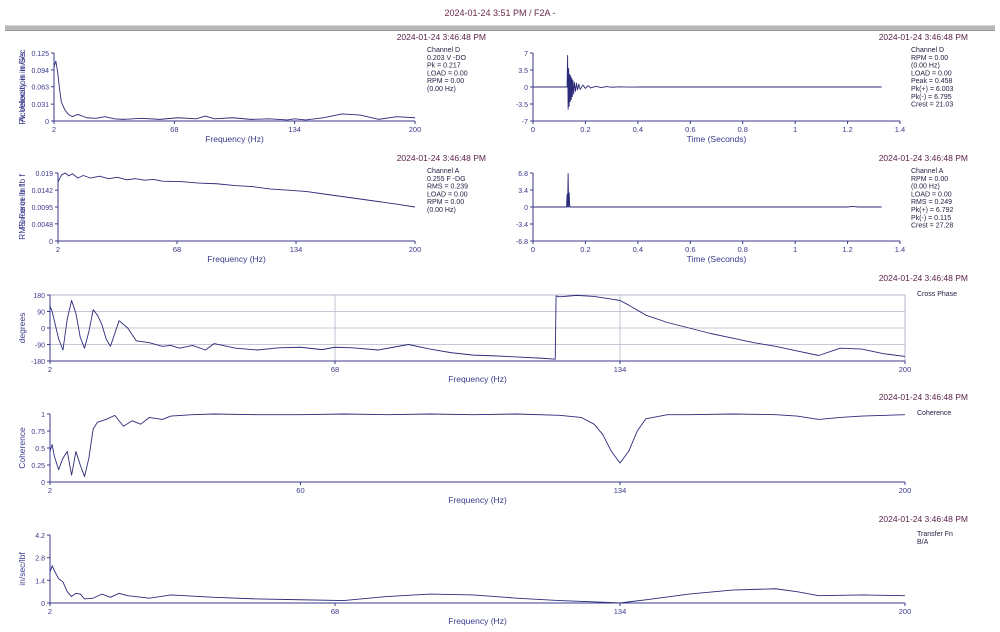 This screenshot has height=632, width=1000. What do you see at coordinates (934, 413) in the screenshot?
I see `info-line: Coherence` at bounding box center [934, 413].